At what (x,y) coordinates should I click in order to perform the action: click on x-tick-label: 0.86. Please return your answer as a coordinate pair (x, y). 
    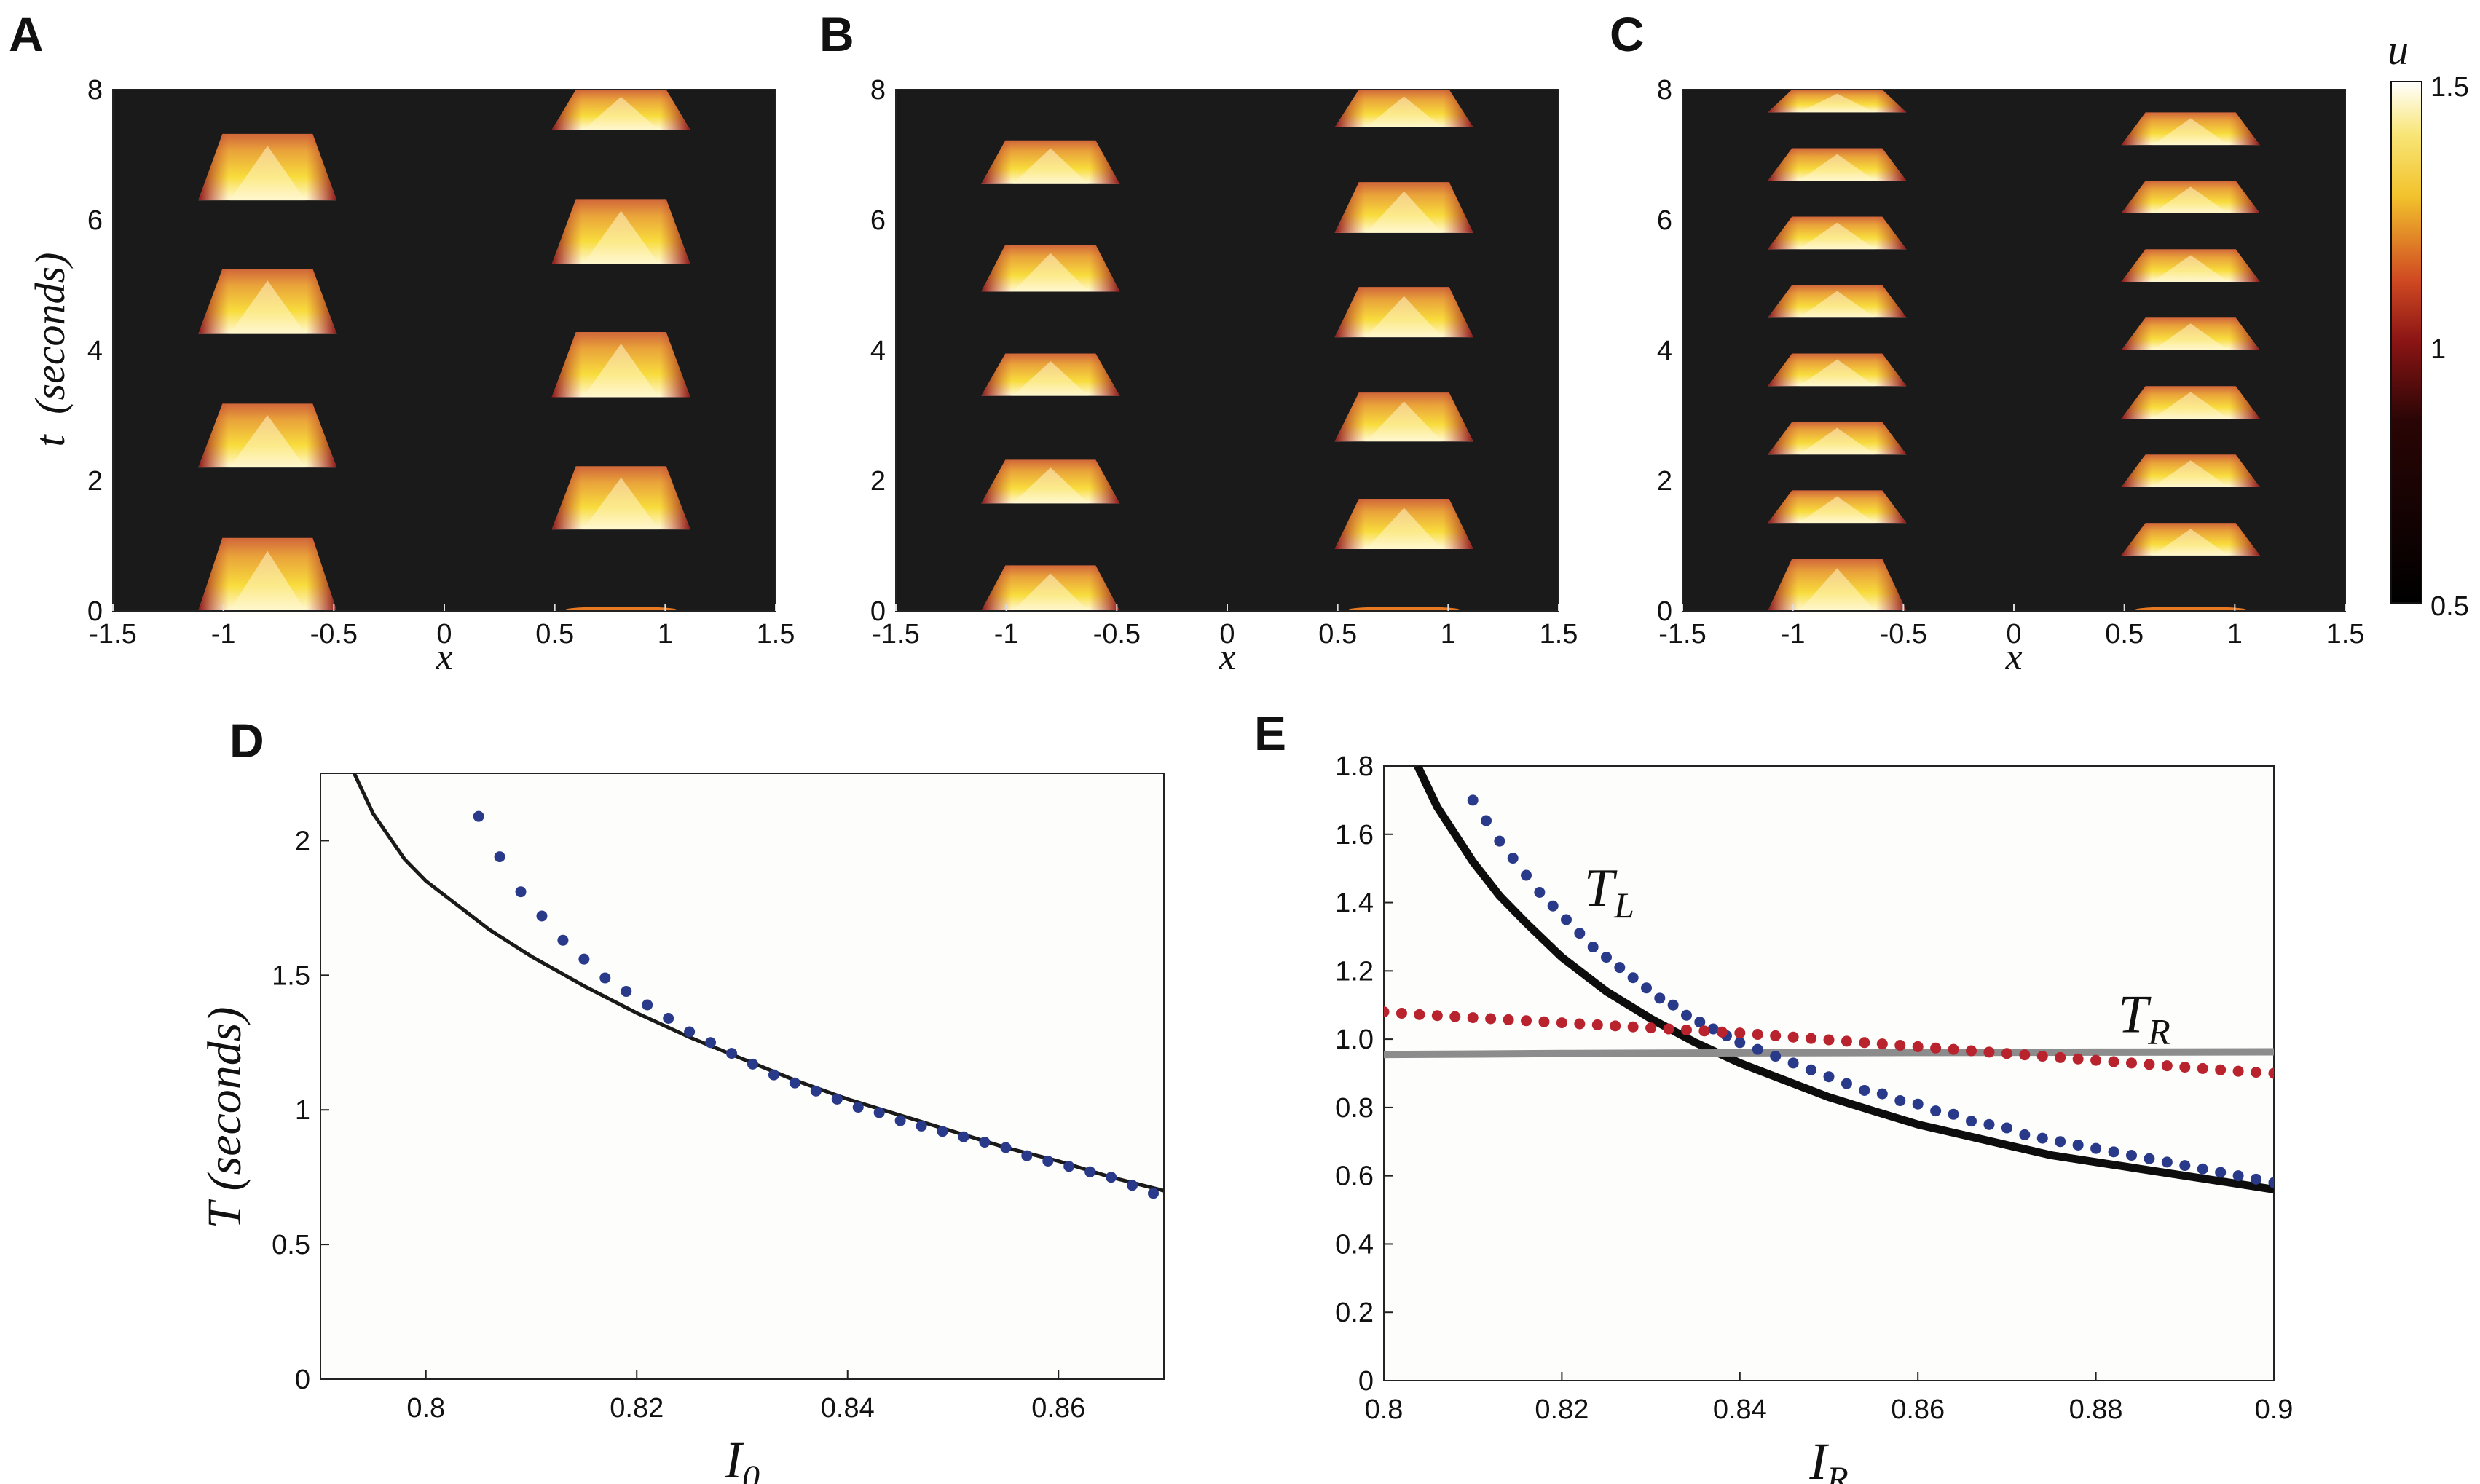
    Looking at the image, I should click on (1058, 1408).